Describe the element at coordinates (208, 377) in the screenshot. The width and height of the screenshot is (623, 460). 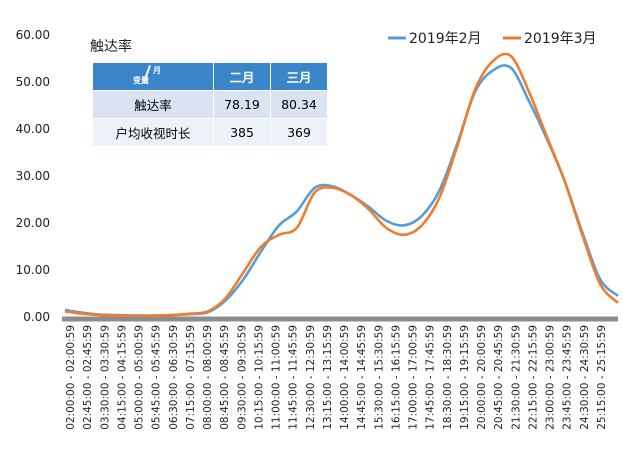
I see `x-tick-label: 08:00:00 - 08:00:59` at that location.